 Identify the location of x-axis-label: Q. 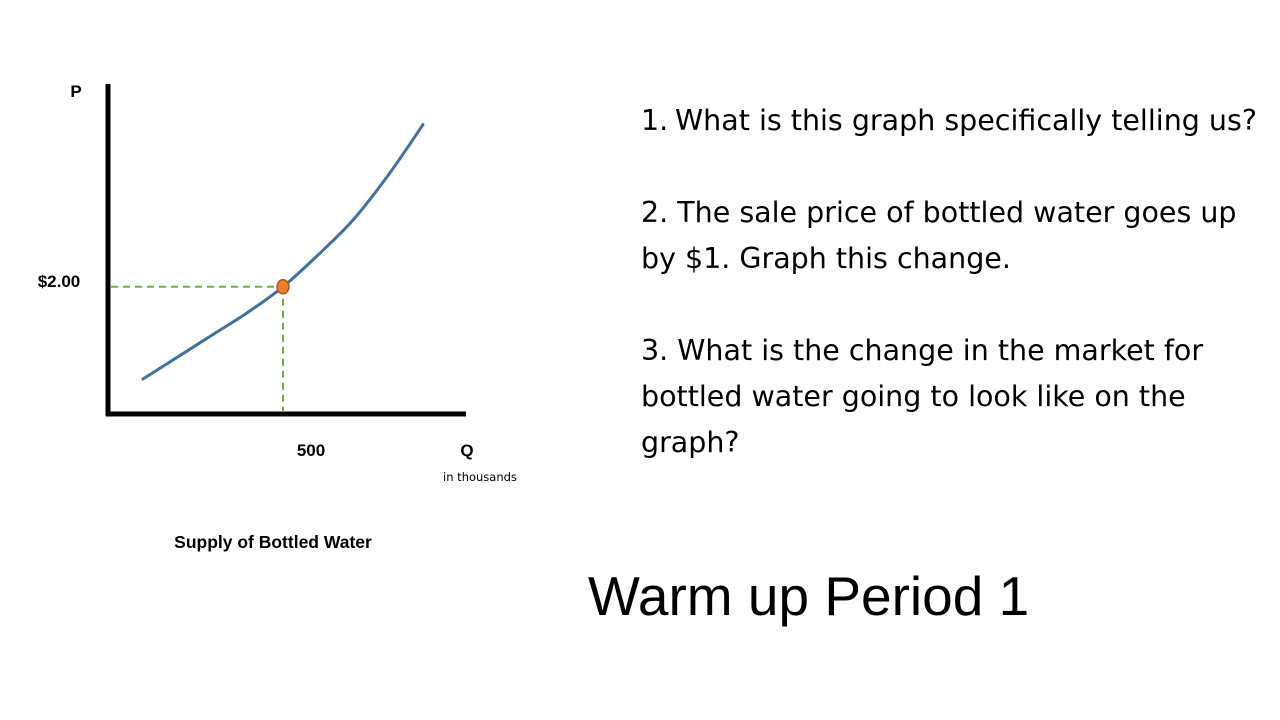
(466, 450).